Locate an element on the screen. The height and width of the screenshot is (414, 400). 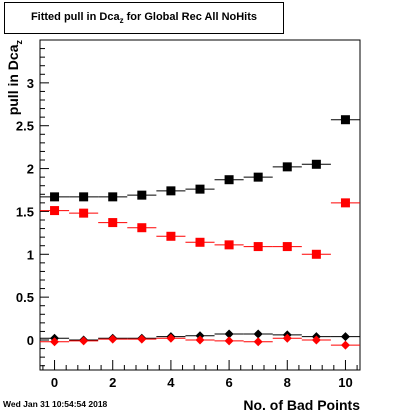
y-tick-label: 3 is located at coordinates (30, 83).